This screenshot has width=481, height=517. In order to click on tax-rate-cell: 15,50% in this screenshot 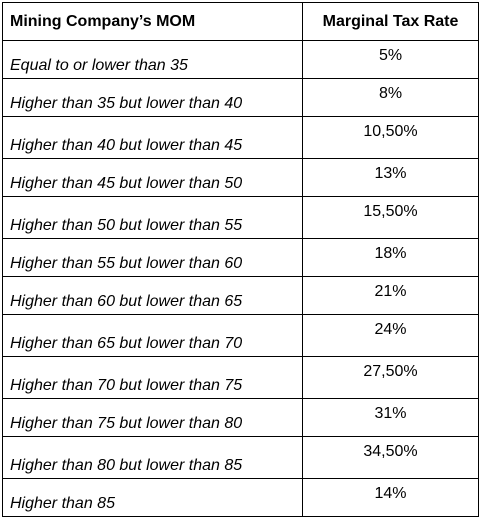, I will do `click(390, 217)`.